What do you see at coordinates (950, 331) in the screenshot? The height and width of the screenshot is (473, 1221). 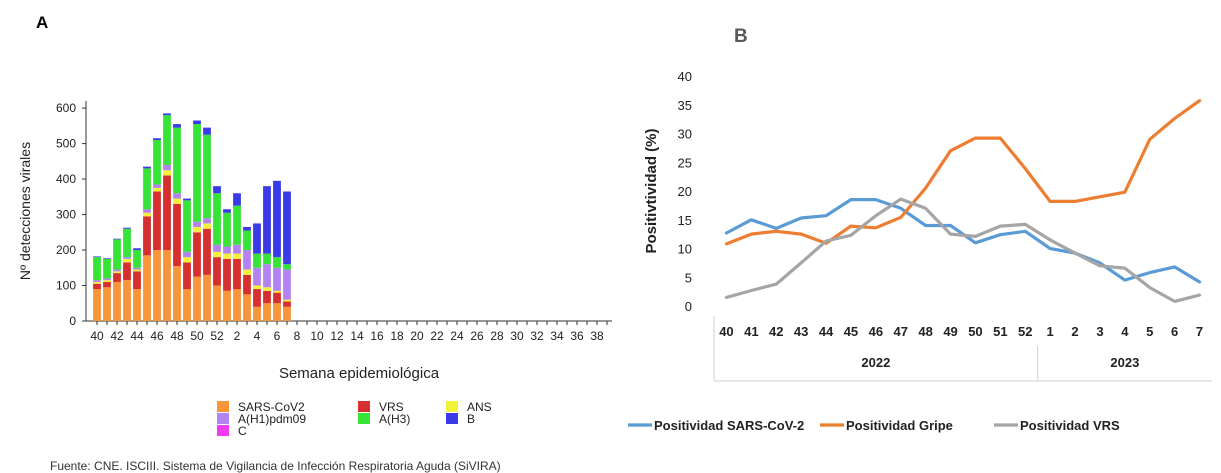 I see `x-tick-label: 49` at bounding box center [950, 331].